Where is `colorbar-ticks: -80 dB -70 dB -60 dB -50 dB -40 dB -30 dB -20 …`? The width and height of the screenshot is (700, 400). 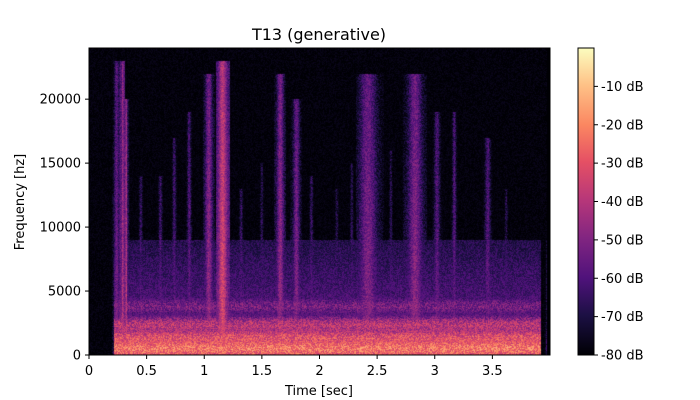
colorbar-ticks: -80 dB -70 dB -60 dB -50 dB -40 dB -30 dB -20 … is located at coordinates (619, 222).